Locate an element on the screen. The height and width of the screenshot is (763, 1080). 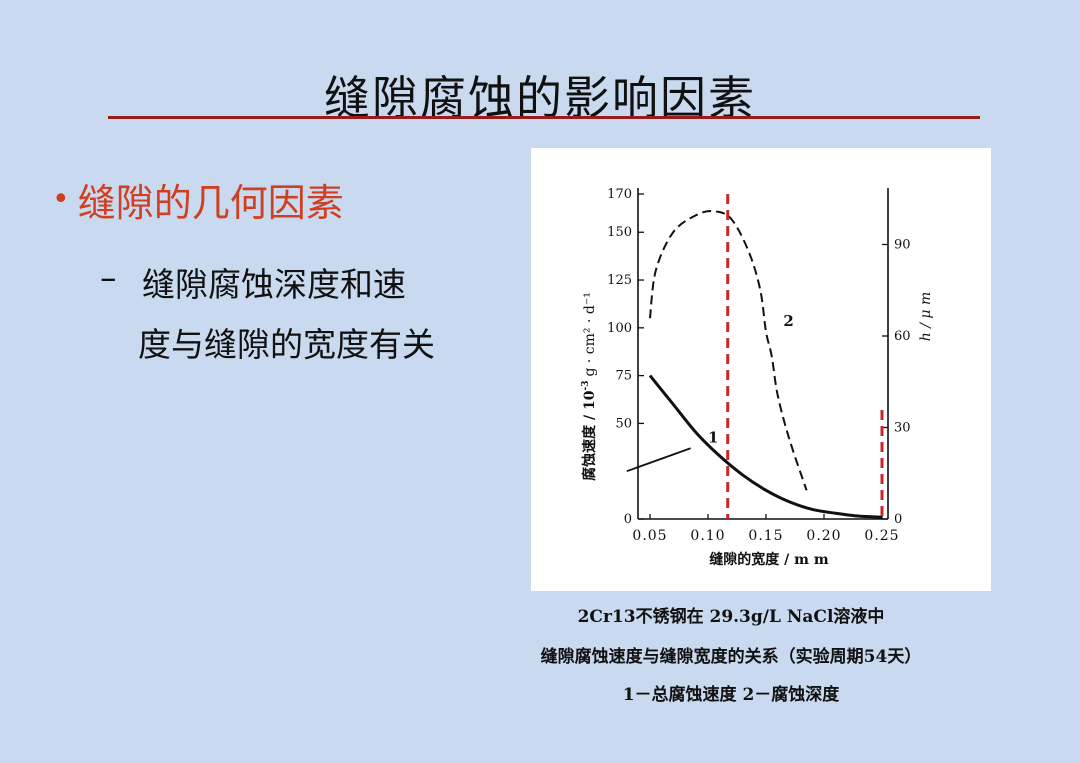
curve-label: 1 is located at coordinates (713, 438).